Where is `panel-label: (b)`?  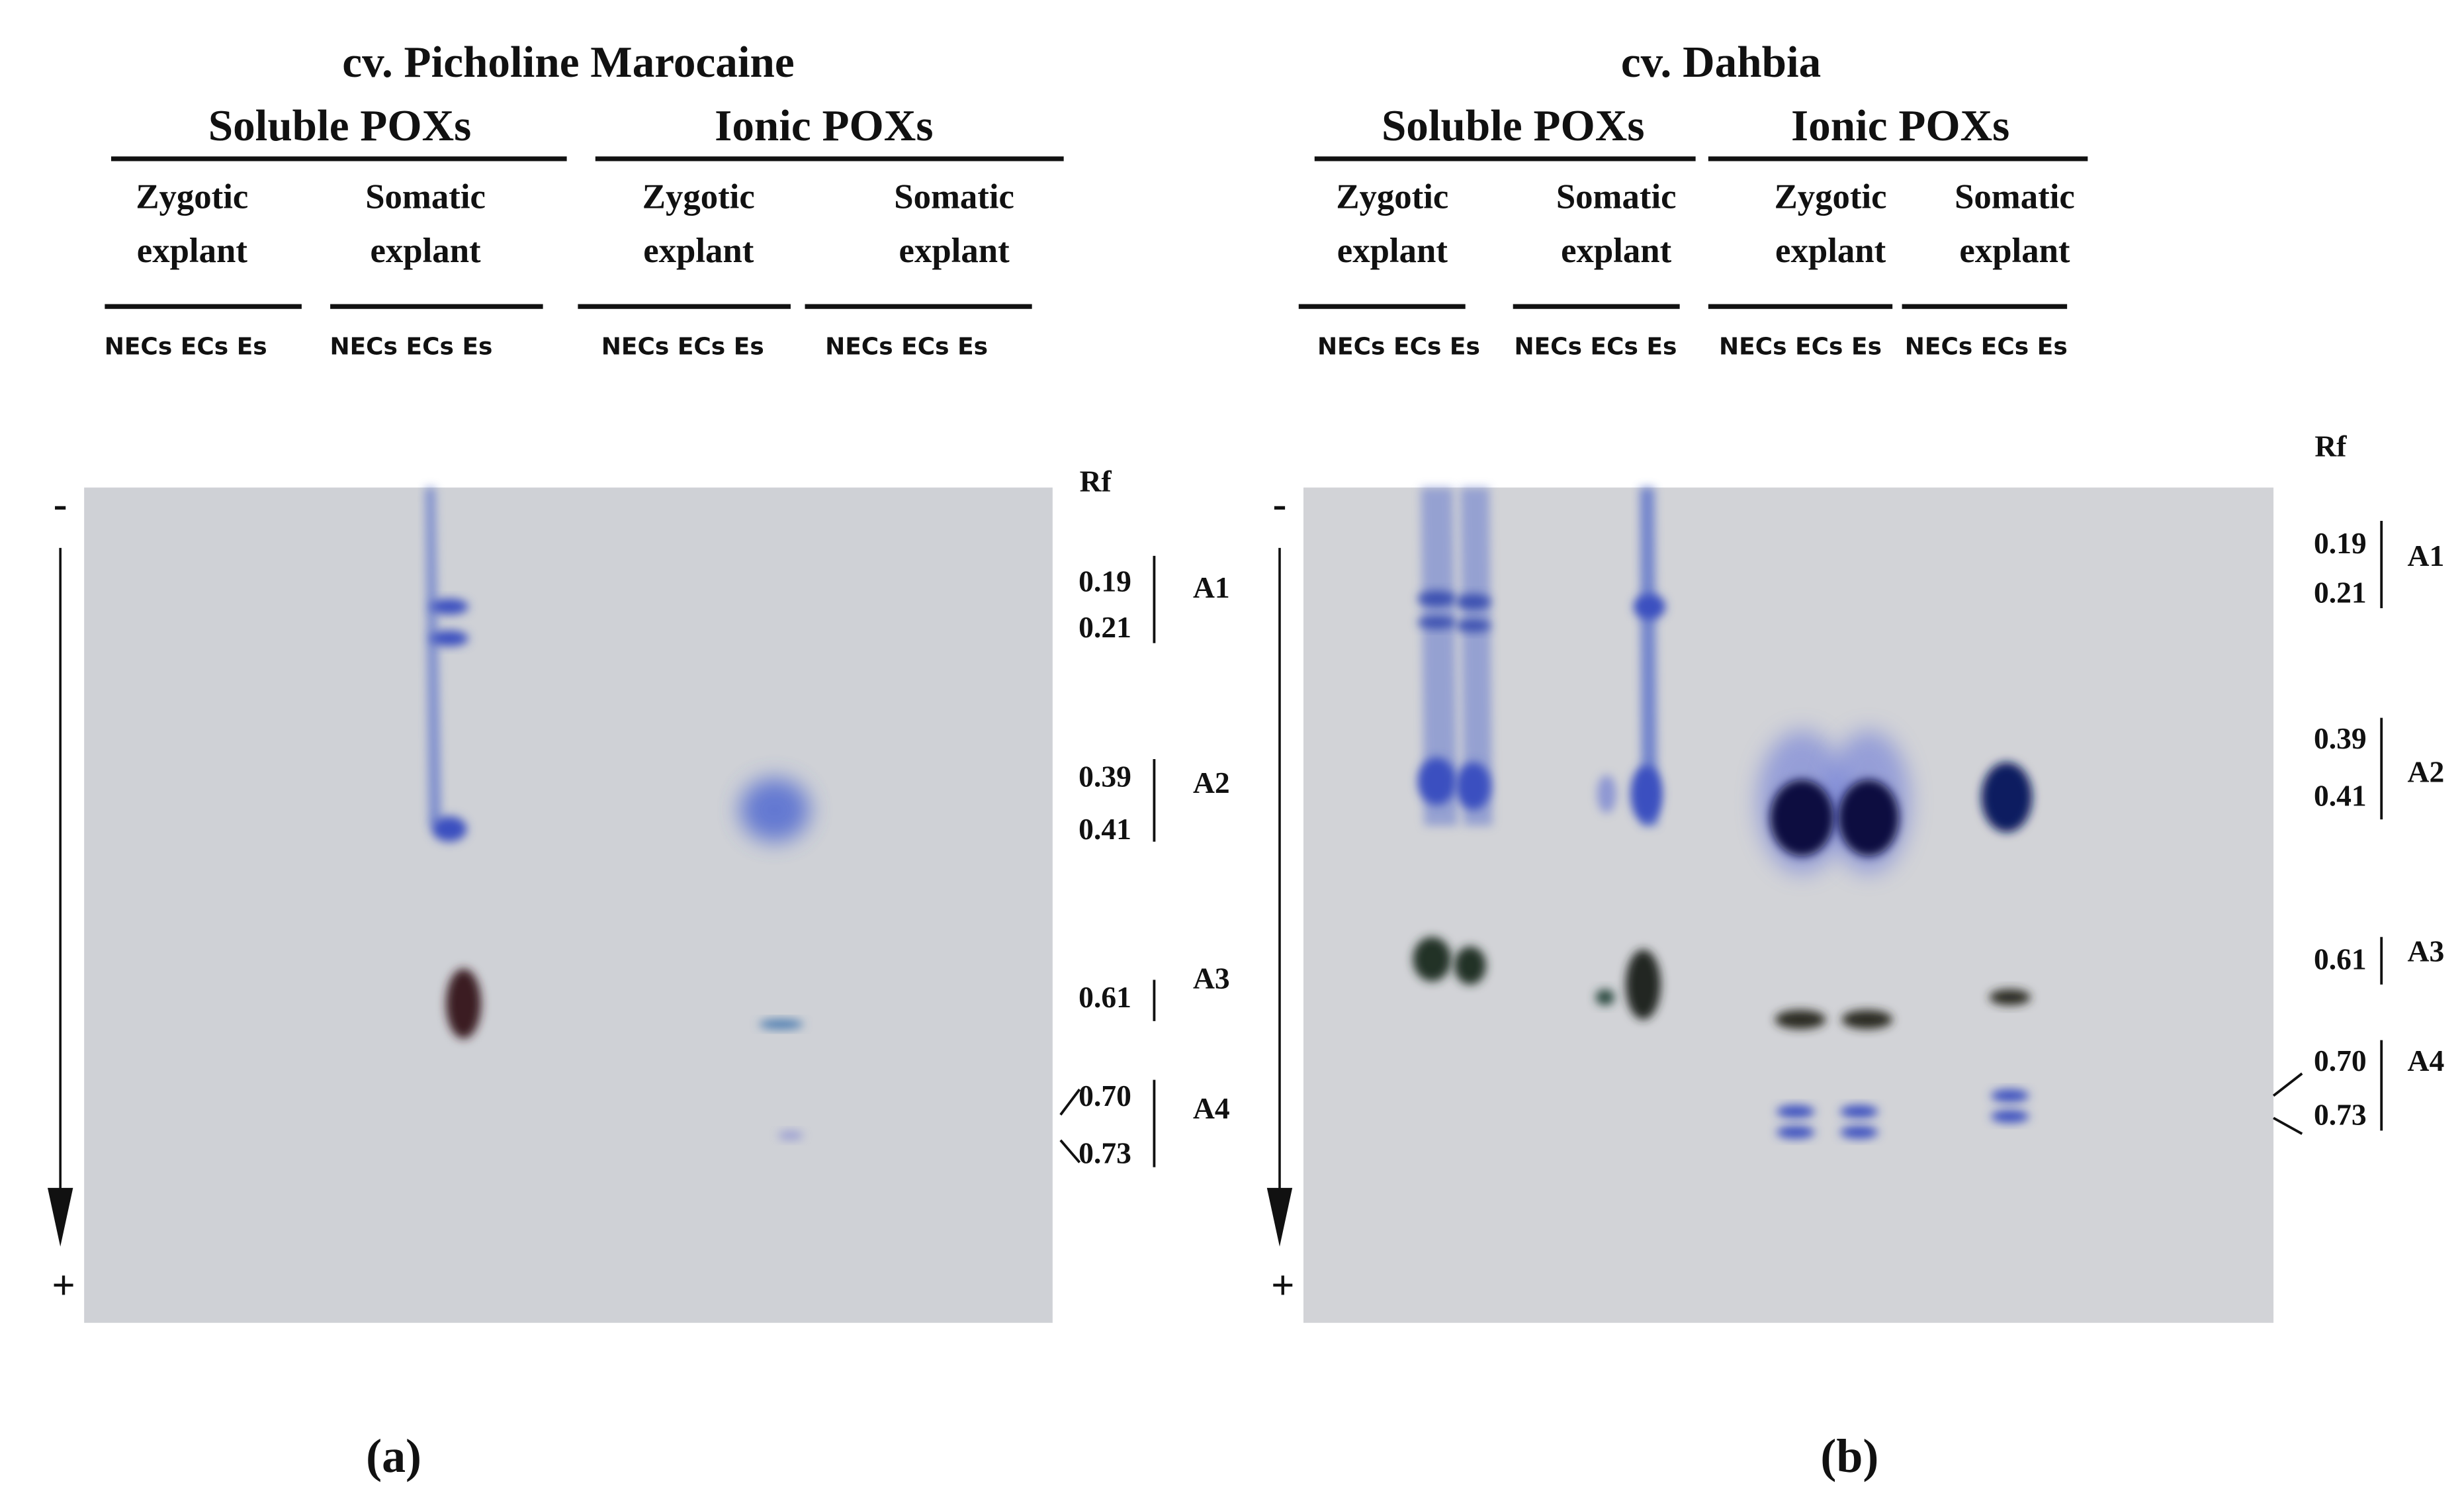 panel-label: (b) is located at coordinates (1849, 1456).